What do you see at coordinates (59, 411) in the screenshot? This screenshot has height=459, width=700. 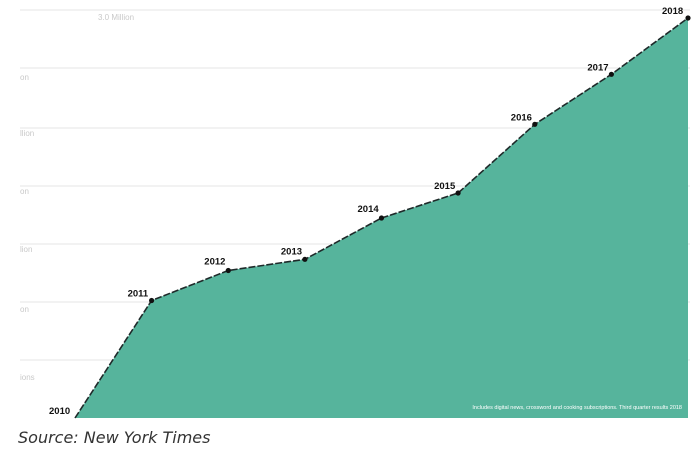 I see `point-label-2010: 2010` at bounding box center [59, 411].